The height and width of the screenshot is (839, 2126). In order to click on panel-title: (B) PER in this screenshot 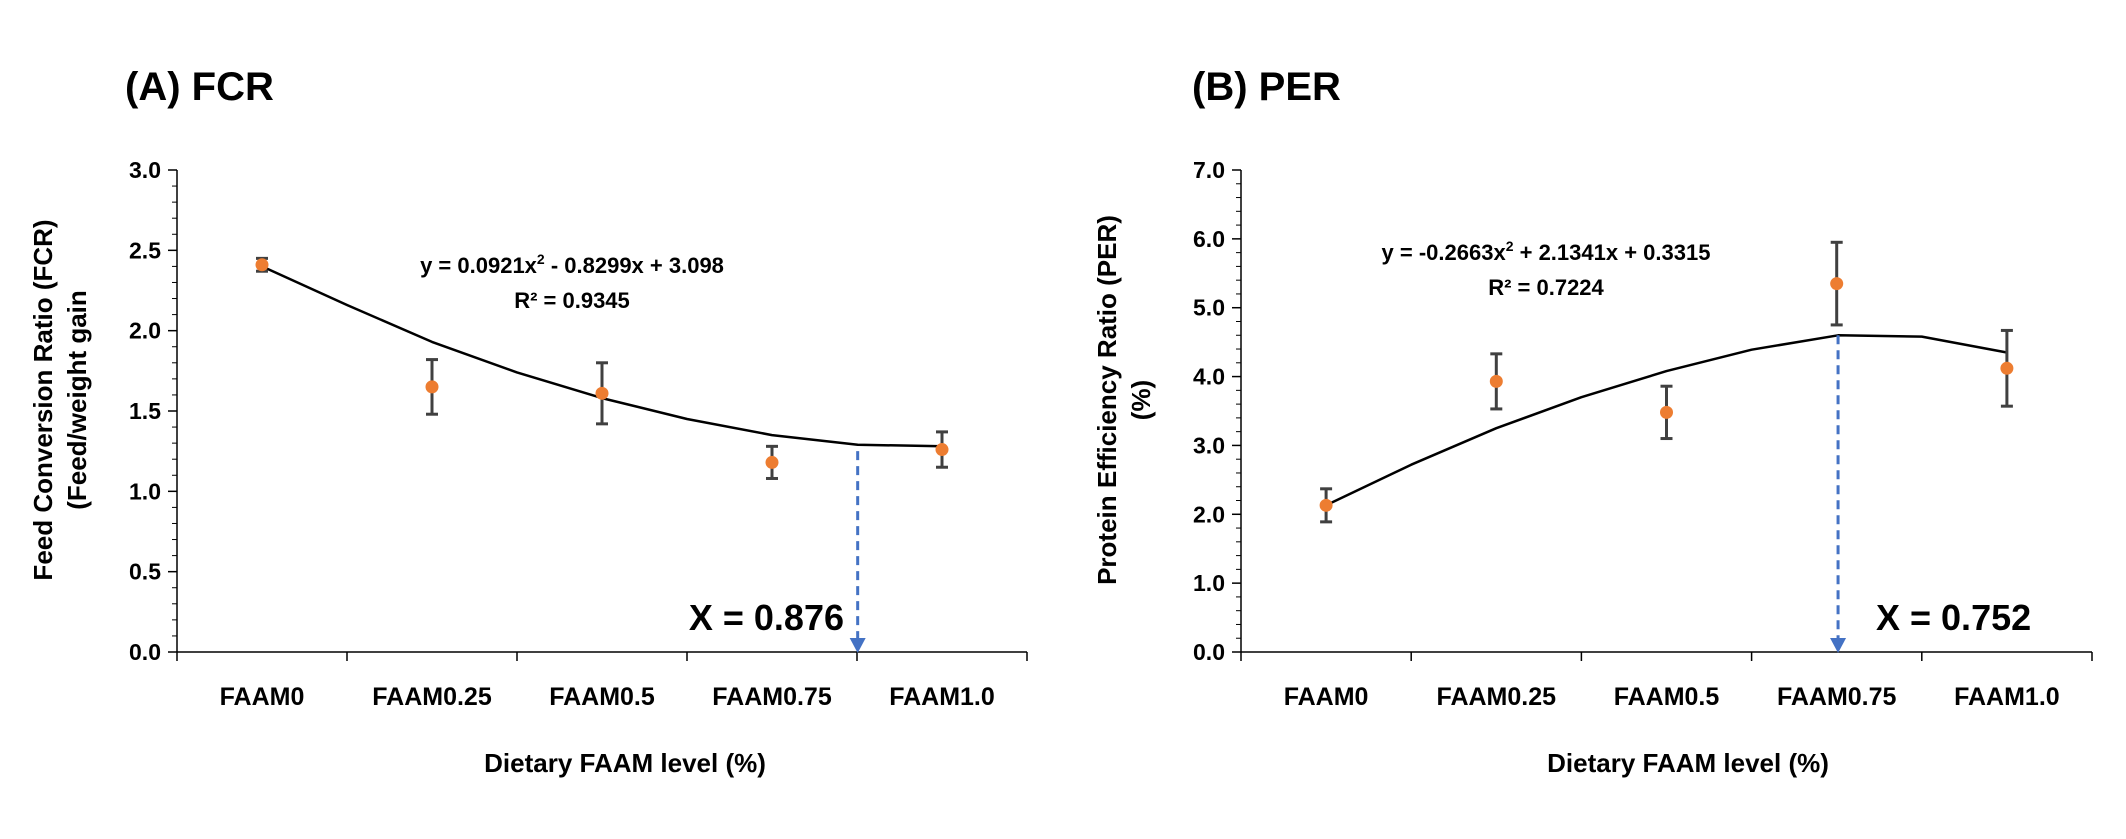, I will do `click(1266, 87)`.